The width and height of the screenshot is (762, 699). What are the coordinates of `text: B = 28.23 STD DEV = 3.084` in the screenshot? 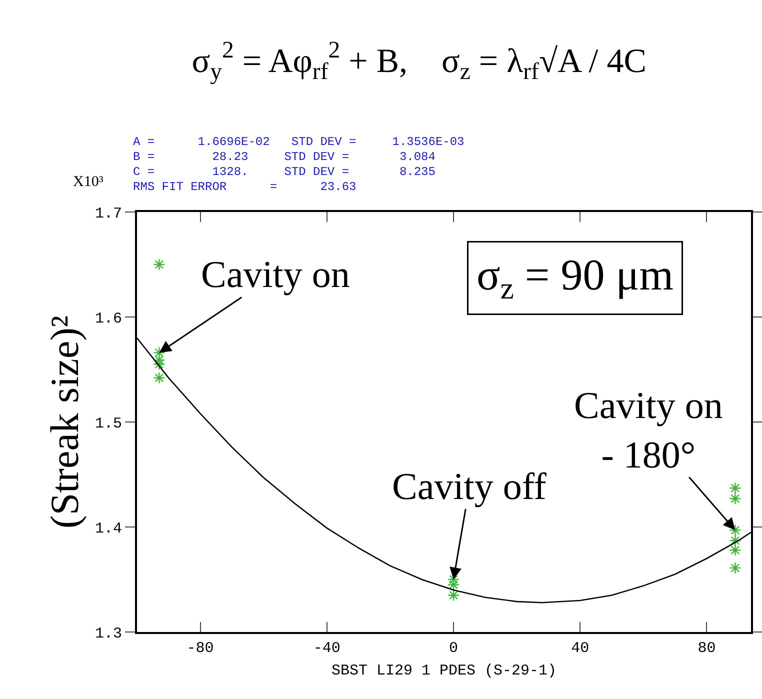 It's located at (284, 157).